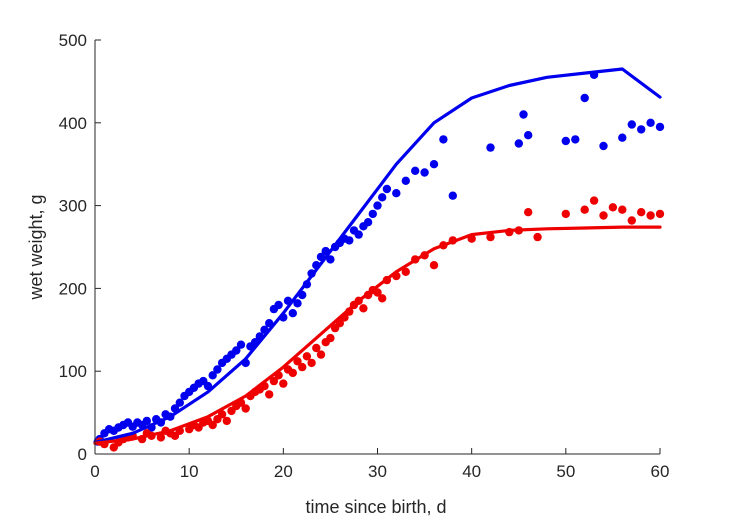  What do you see at coordinates (565, 471) in the screenshot?
I see `x-tick-label-5: 50` at bounding box center [565, 471].